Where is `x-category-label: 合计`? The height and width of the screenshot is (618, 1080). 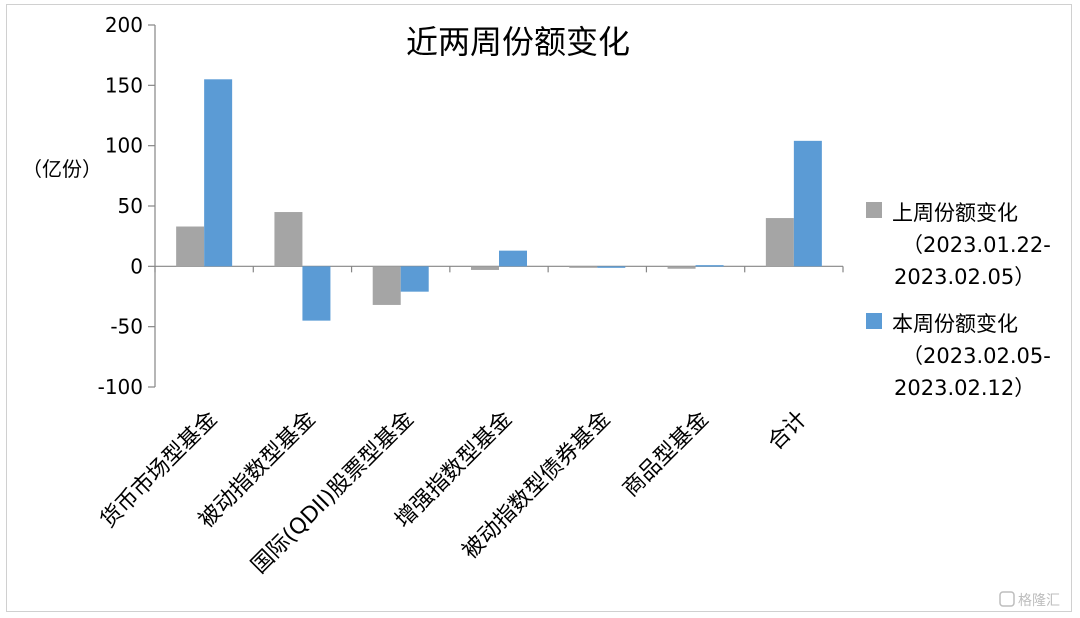
x-category-label: 合计 is located at coordinates (787, 431).